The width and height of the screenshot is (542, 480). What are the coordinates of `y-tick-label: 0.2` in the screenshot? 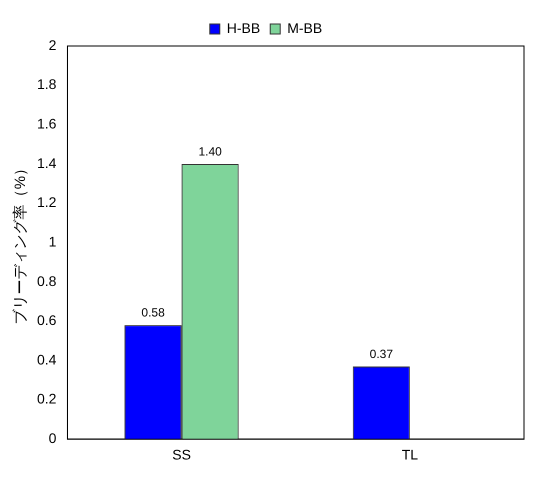 It's located at (46, 398).